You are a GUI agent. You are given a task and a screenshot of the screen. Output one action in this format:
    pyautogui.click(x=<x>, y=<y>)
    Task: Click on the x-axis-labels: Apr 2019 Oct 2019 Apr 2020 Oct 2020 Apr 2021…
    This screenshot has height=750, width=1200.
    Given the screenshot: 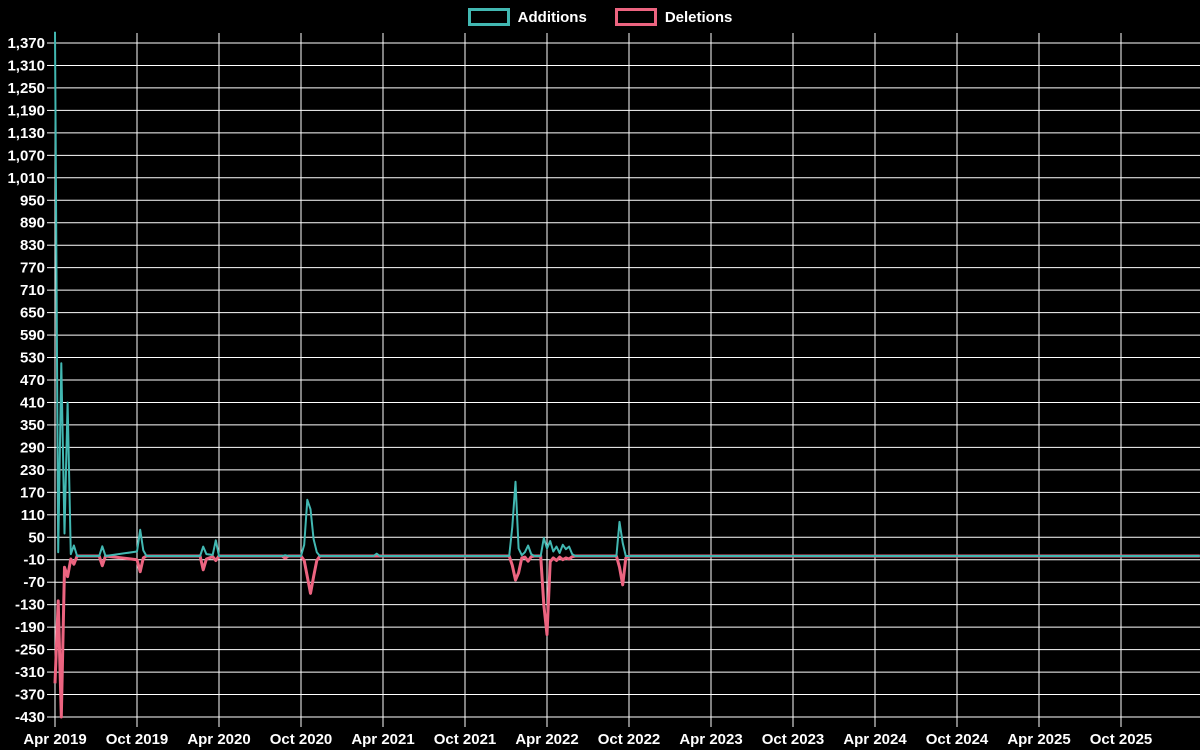 What is the action you would take?
    pyautogui.click(x=587, y=739)
    